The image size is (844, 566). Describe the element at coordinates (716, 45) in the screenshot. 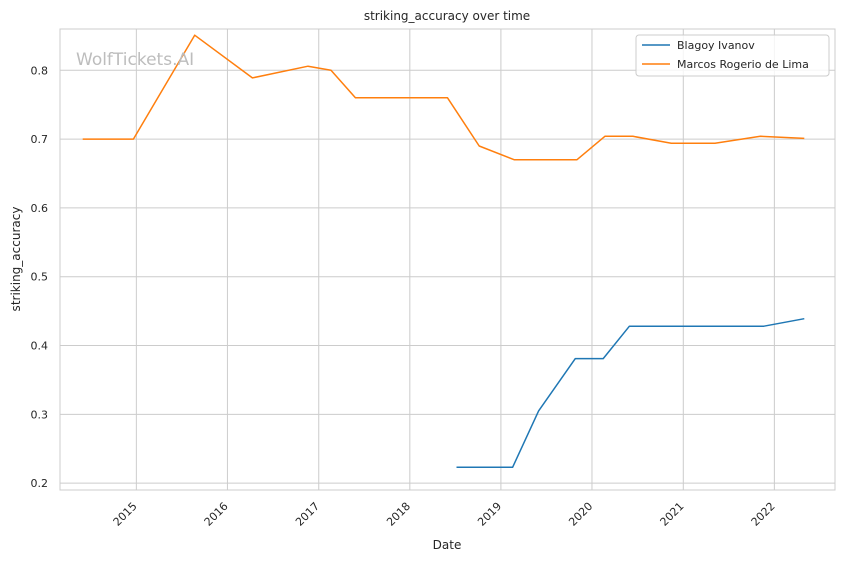

I see `legend-label-blagoy-ivanov: Blagoy Ivanov` at that location.